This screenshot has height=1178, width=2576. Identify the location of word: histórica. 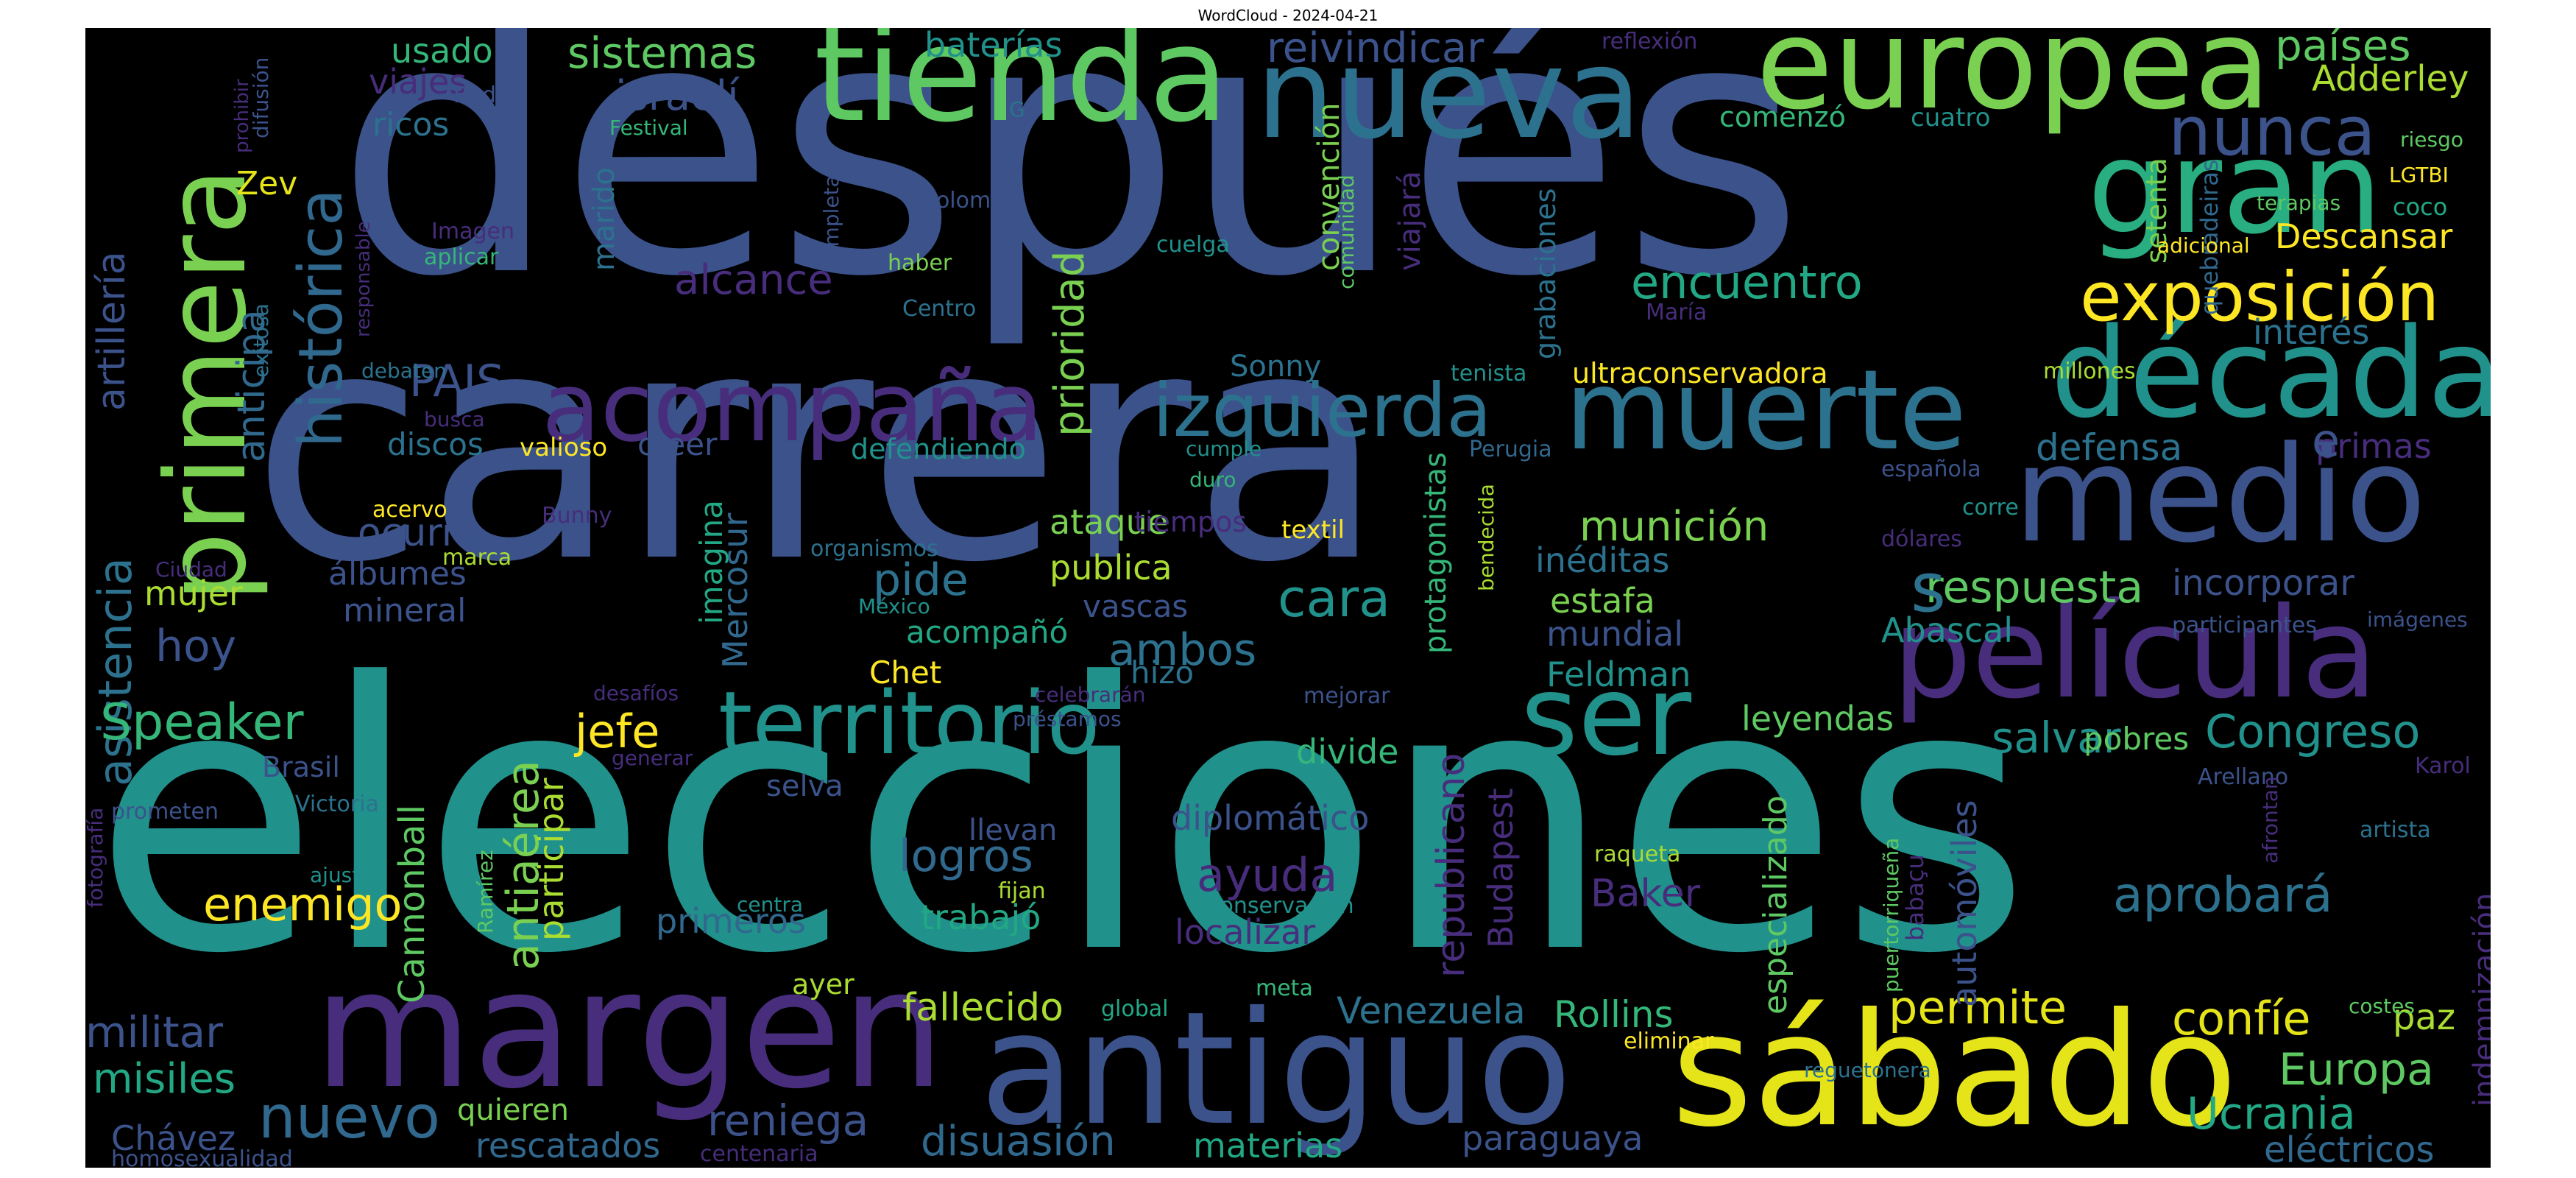
(321, 318).